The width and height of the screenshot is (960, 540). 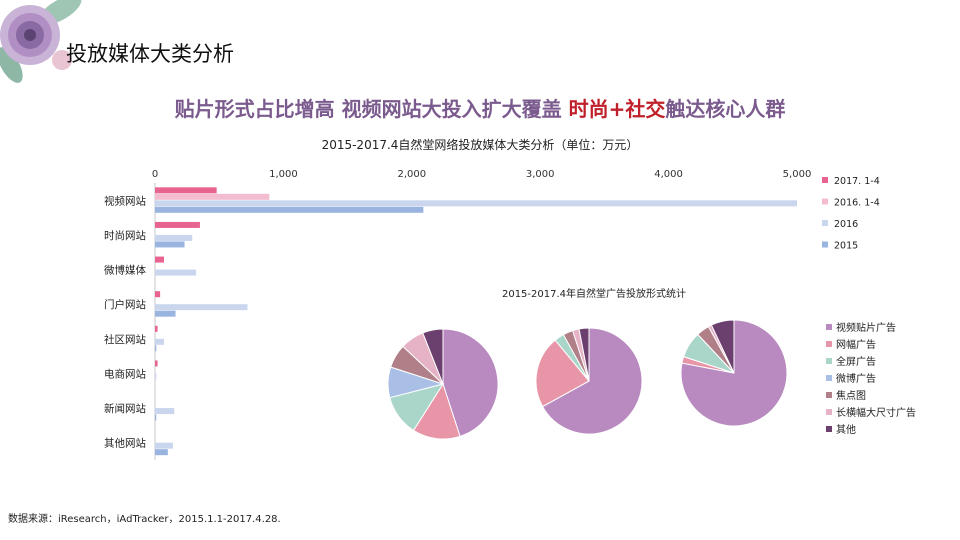 What do you see at coordinates (125, 373) in the screenshot?
I see `category-label: 电商网站` at bounding box center [125, 373].